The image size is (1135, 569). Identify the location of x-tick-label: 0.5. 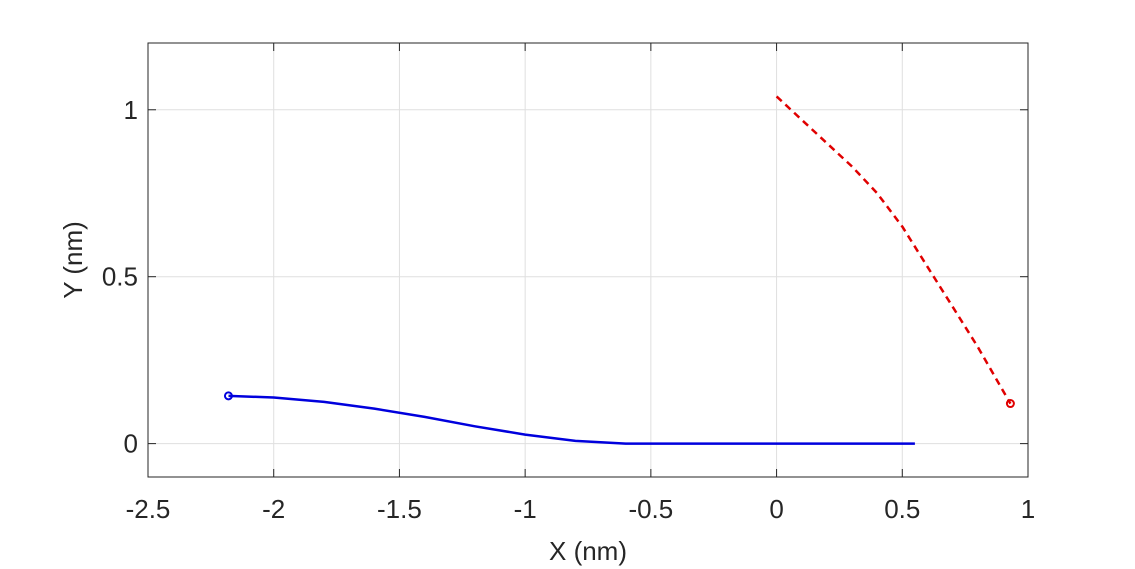
(902, 509).